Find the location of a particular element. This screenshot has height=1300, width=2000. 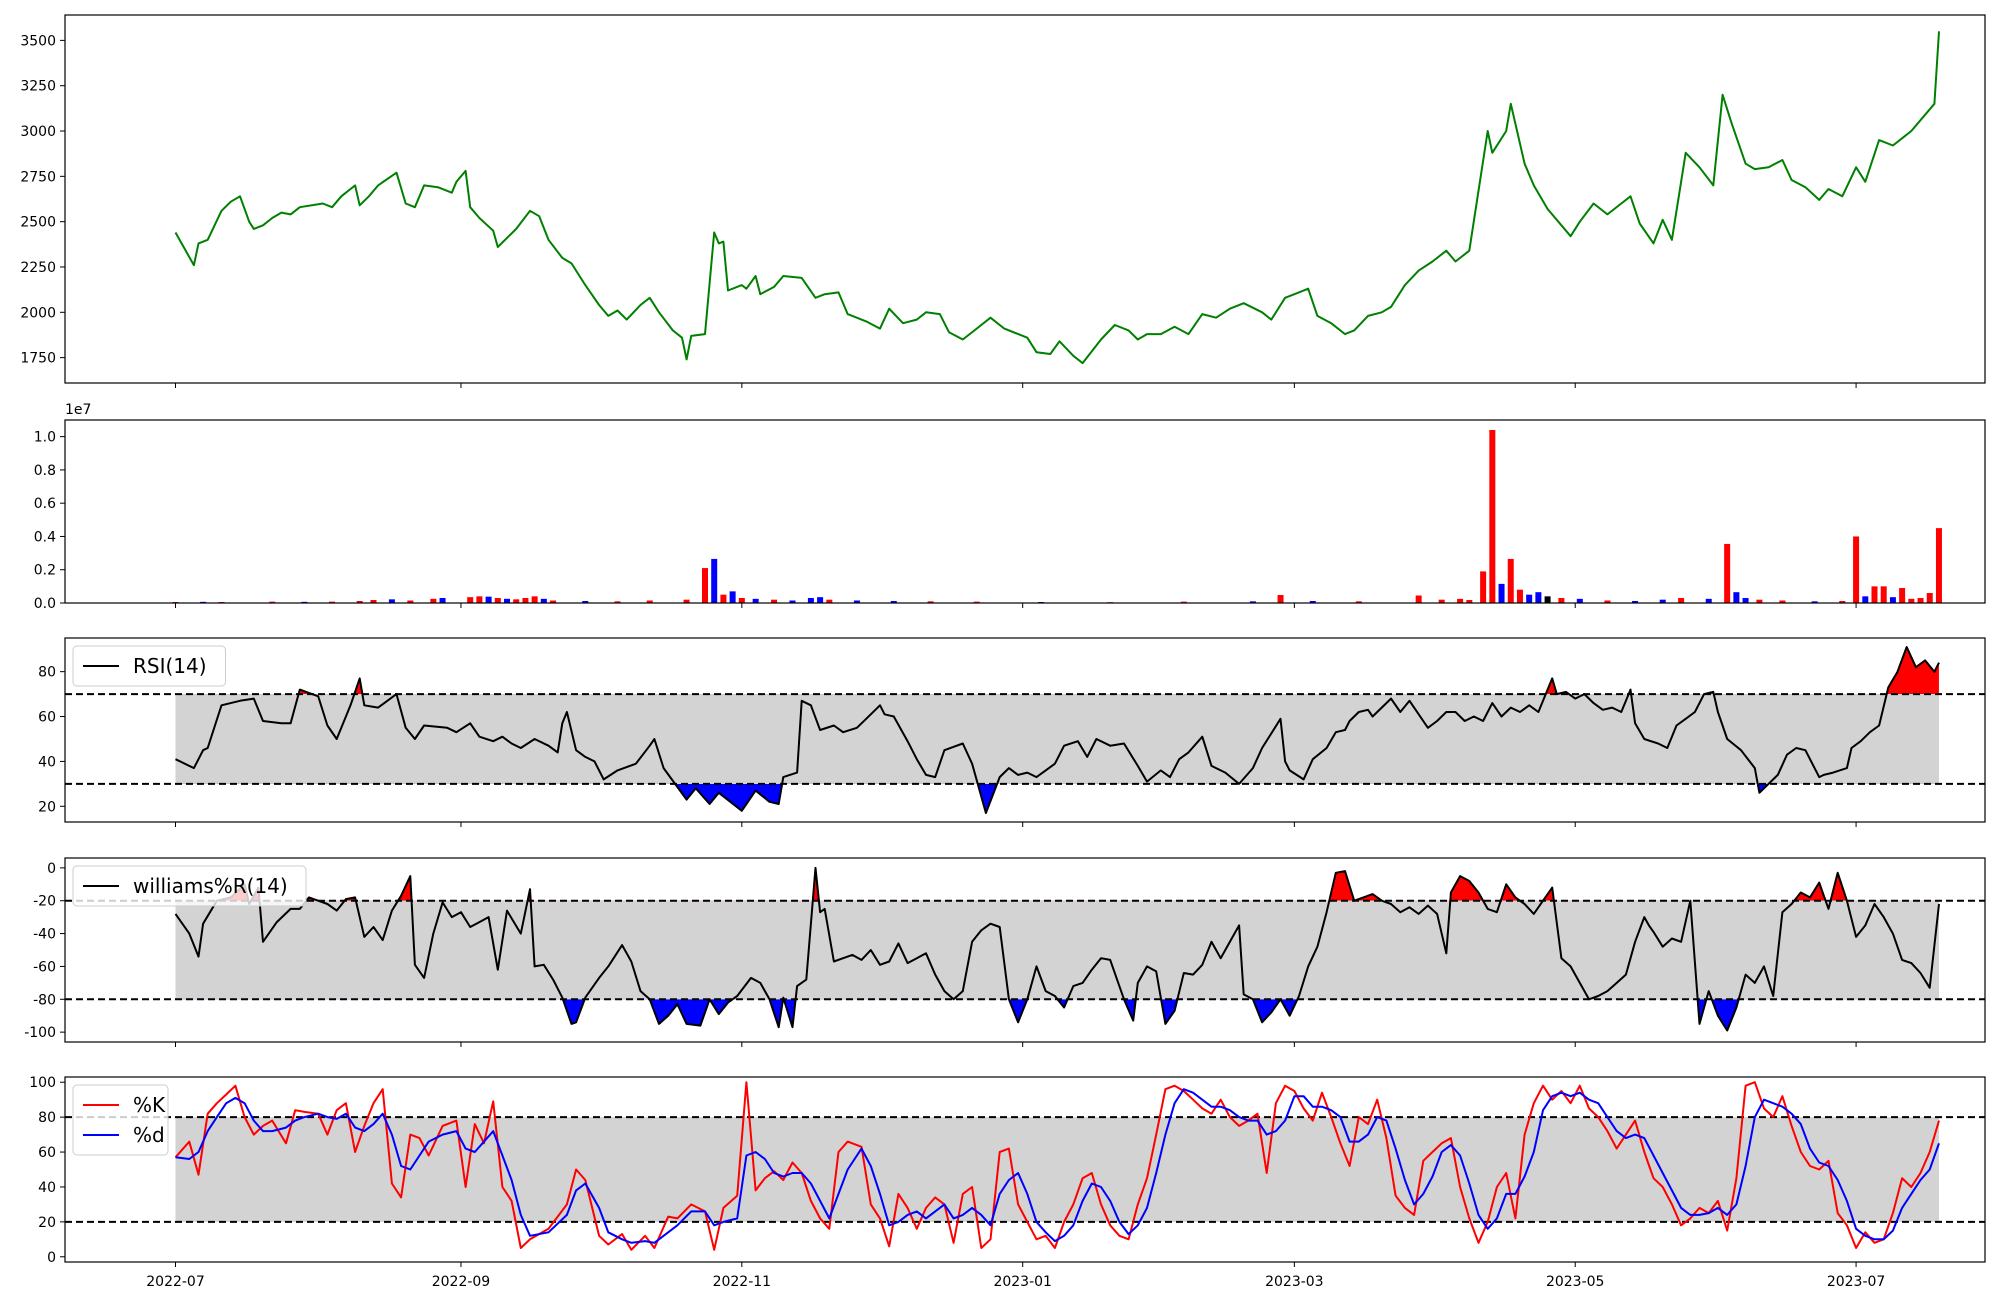

y-tick-label: -80 is located at coordinates (44, 1000).